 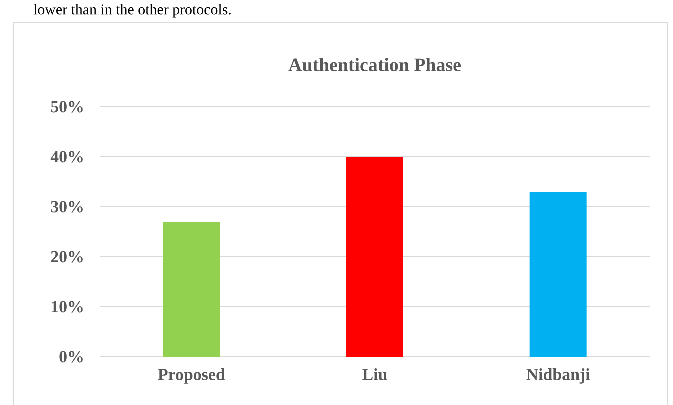 I want to click on text: lower than in the other protocols., so click(x=132, y=11).